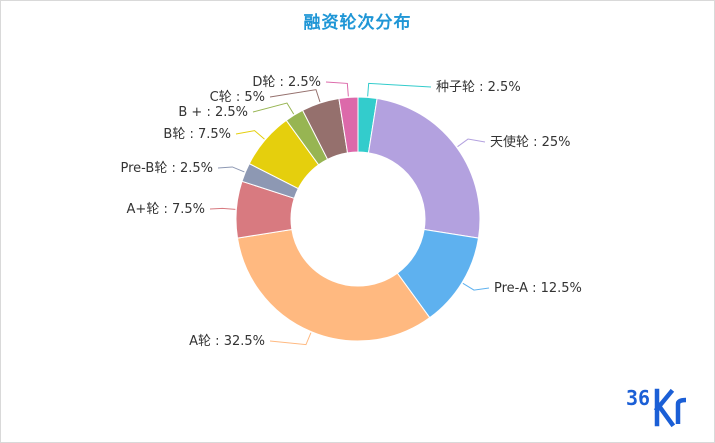  I want to click on chart-title: 融资轮次分布, so click(357, 23).